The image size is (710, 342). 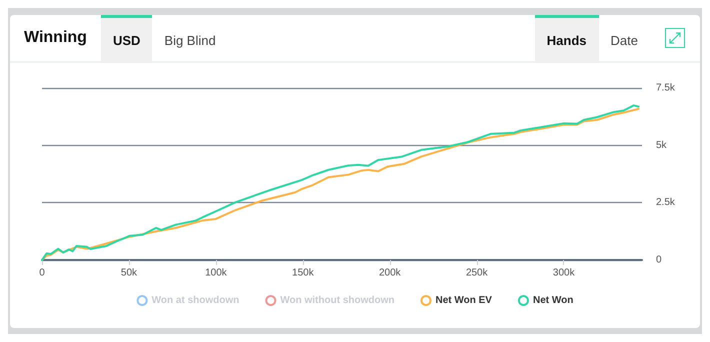 I want to click on x-tick-label: 100k, so click(x=216, y=273).